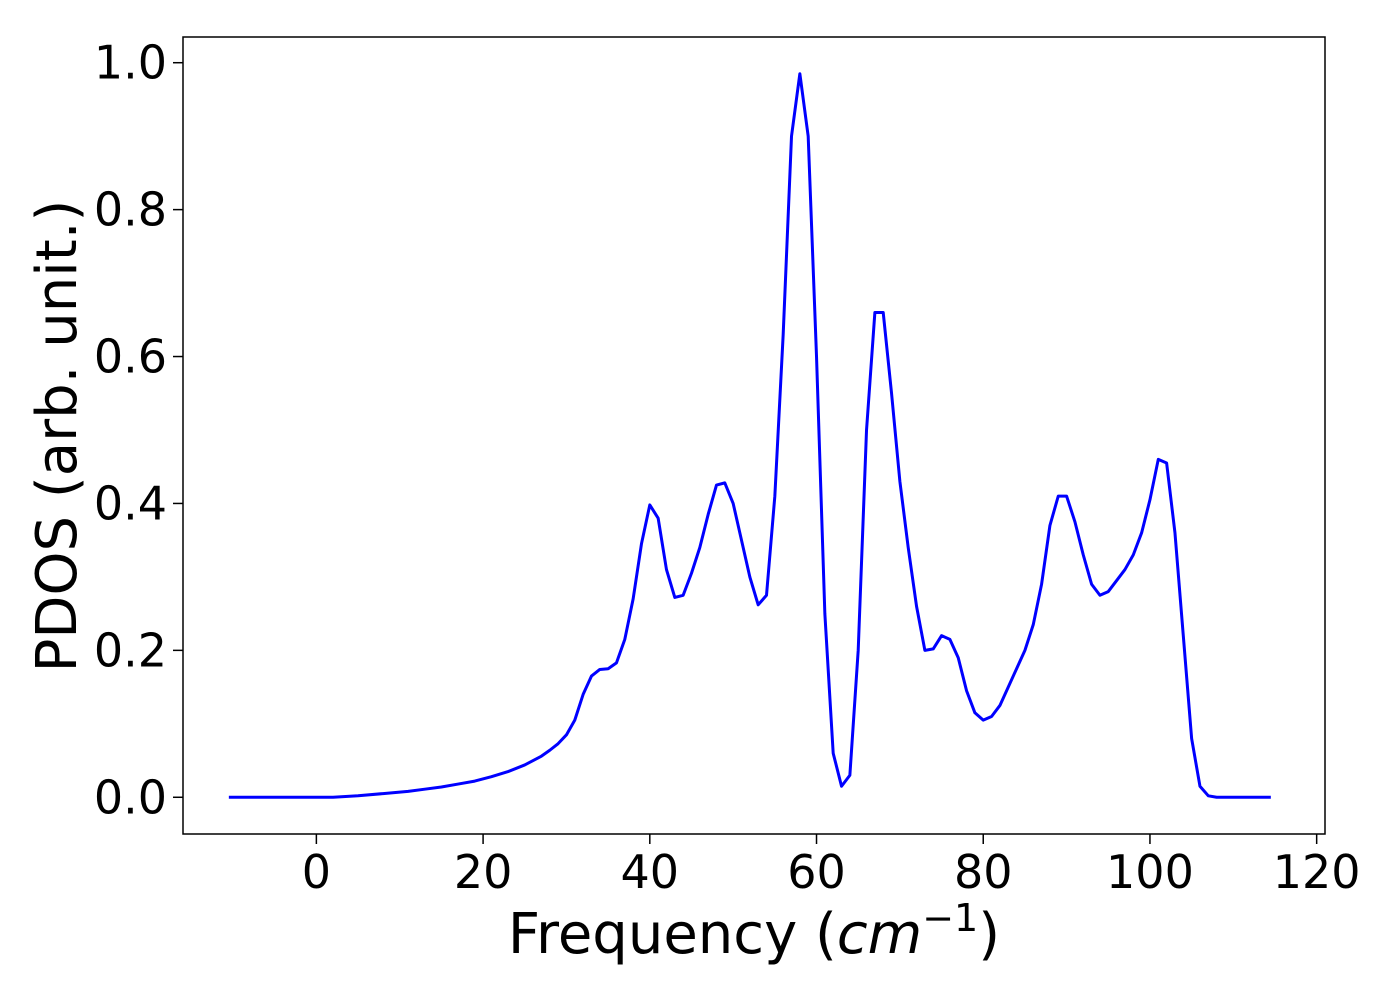 The height and width of the screenshot is (1000, 1400). I want to click on y-tick-label: 0.8, so click(130, 210).